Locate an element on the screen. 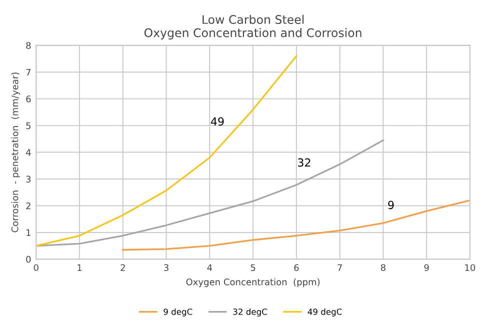 This screenshot has width=482, height=324. annotation: 32 is located at coordinates (304, 162).